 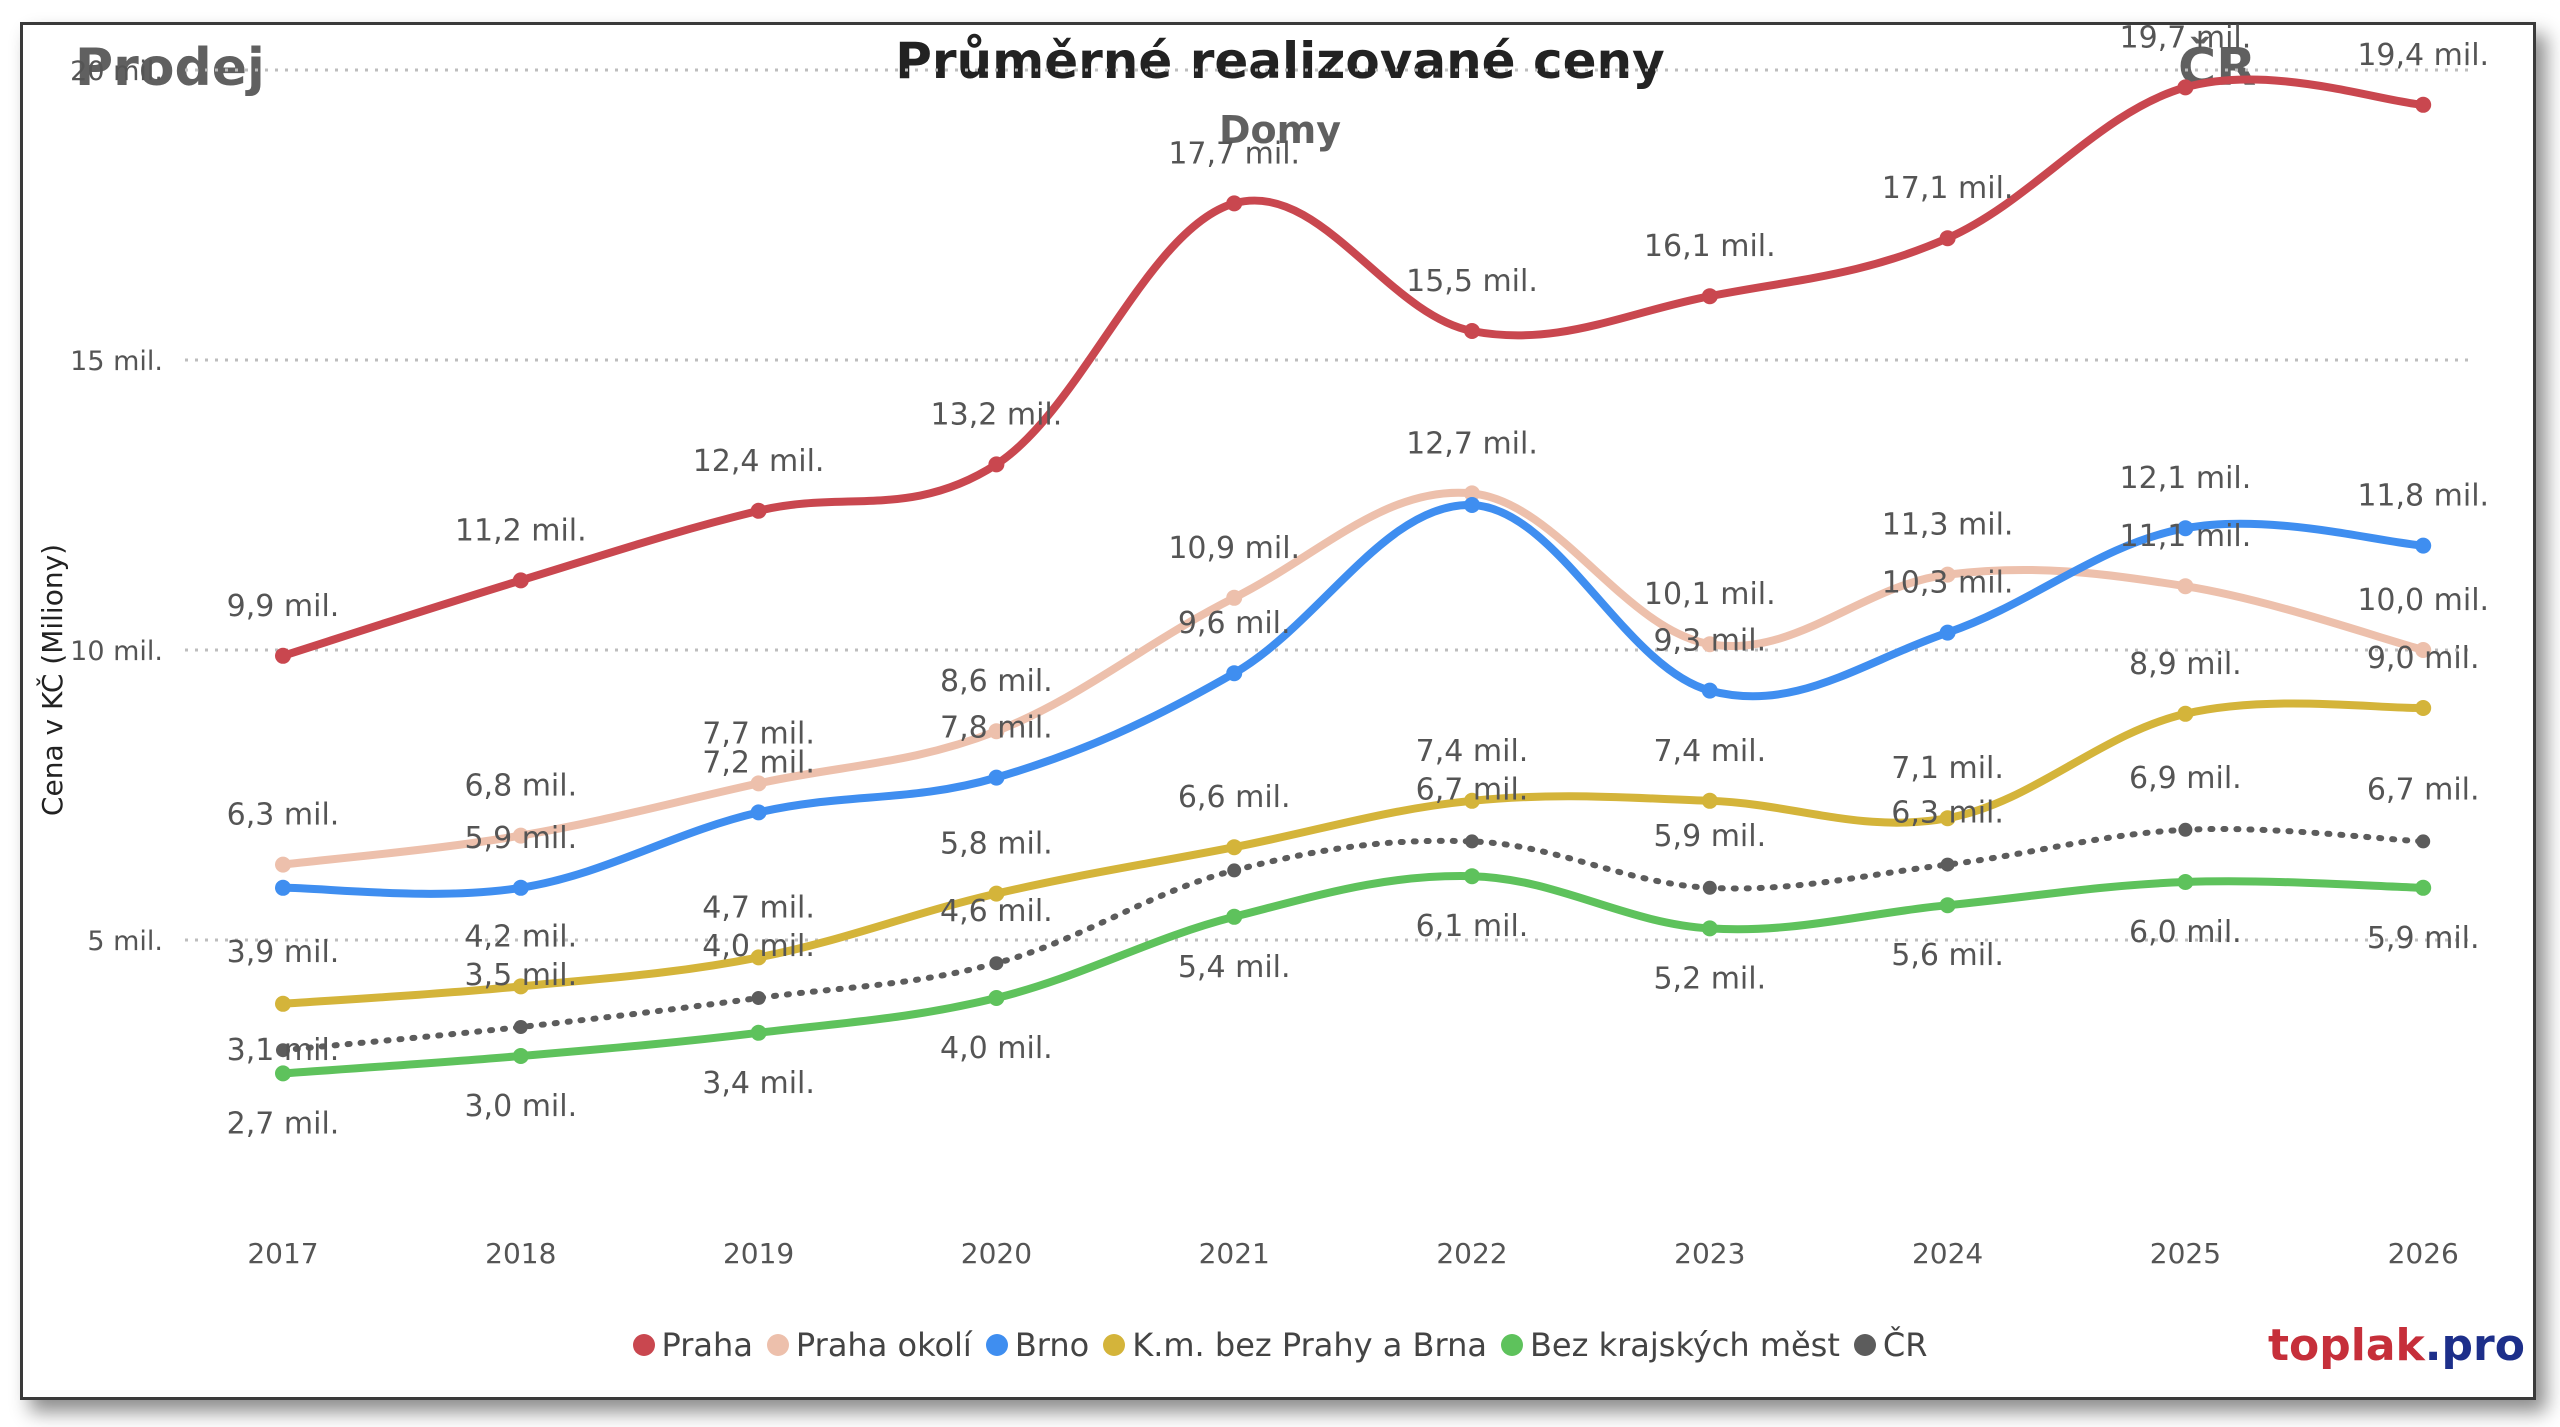 What do you see at coordinates (758, 733) in the screenshot?
I see `data-label-praha-okol-: 7,7 mil.` at bounding box center [758, 733].